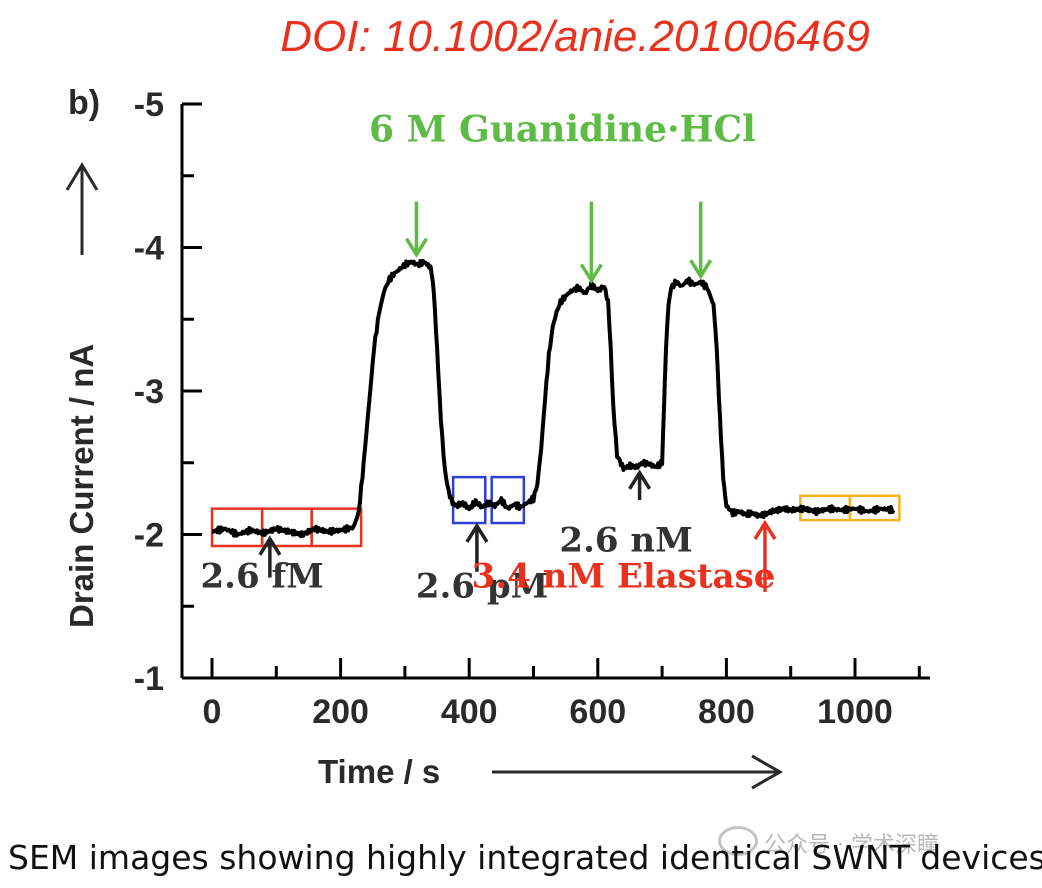 This screenshot has height=888, width=1042. I want to click on watermark-text: 公众号 · 学术深瞳, so click(851, 845).